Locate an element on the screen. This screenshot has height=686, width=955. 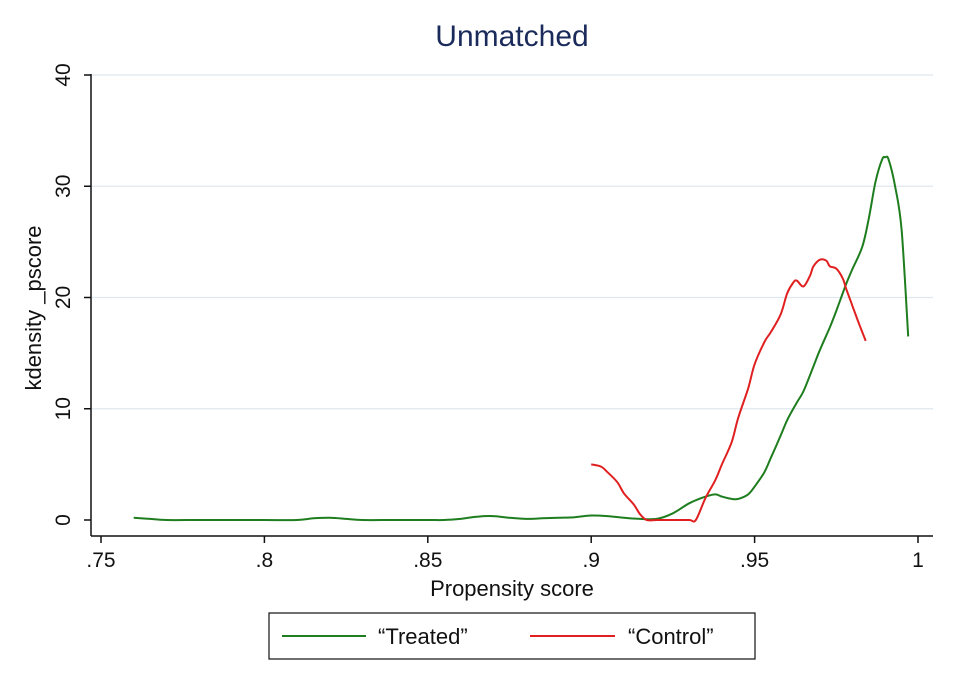
x-tick-label-1: .8 is located at coordinates (265, 560).